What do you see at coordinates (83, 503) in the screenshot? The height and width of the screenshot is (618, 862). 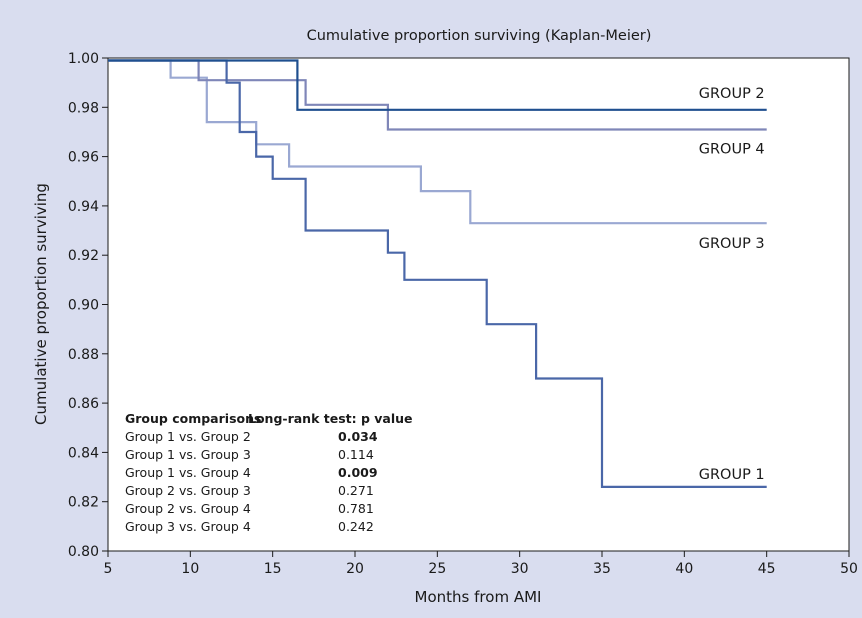 I see `y-tick-label: 0.82` at bounding box center [83, 503].